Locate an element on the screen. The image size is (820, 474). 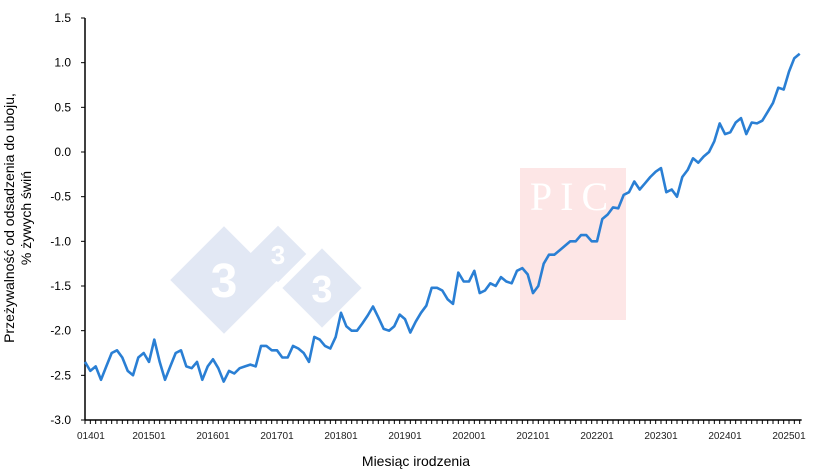
x-tick-label: 201601 is located at coordinates (213, 436).